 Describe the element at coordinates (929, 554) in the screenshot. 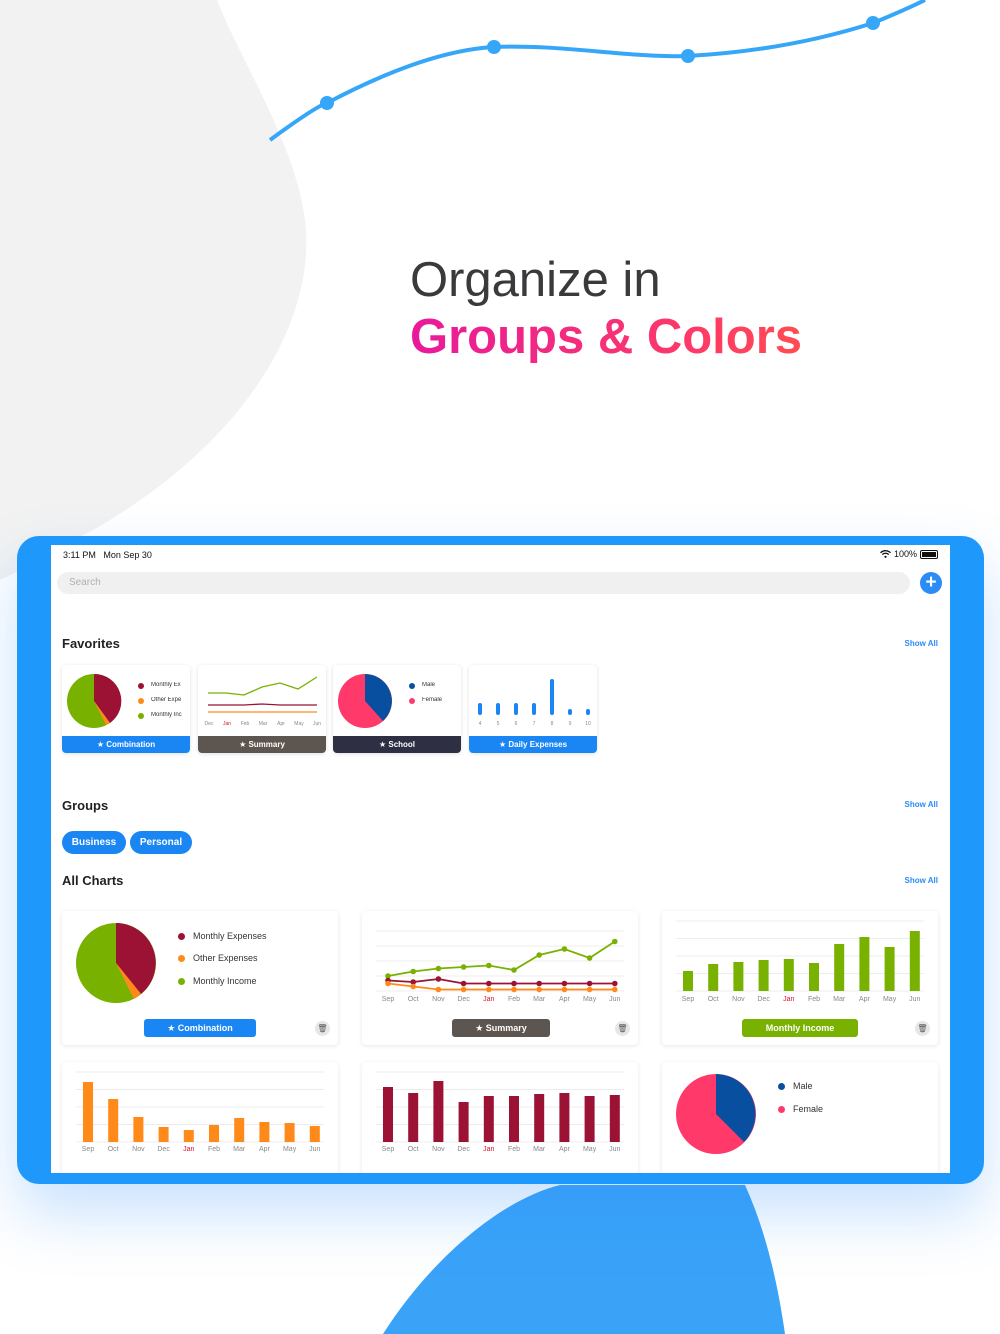

I see `battery-icon` at that location.